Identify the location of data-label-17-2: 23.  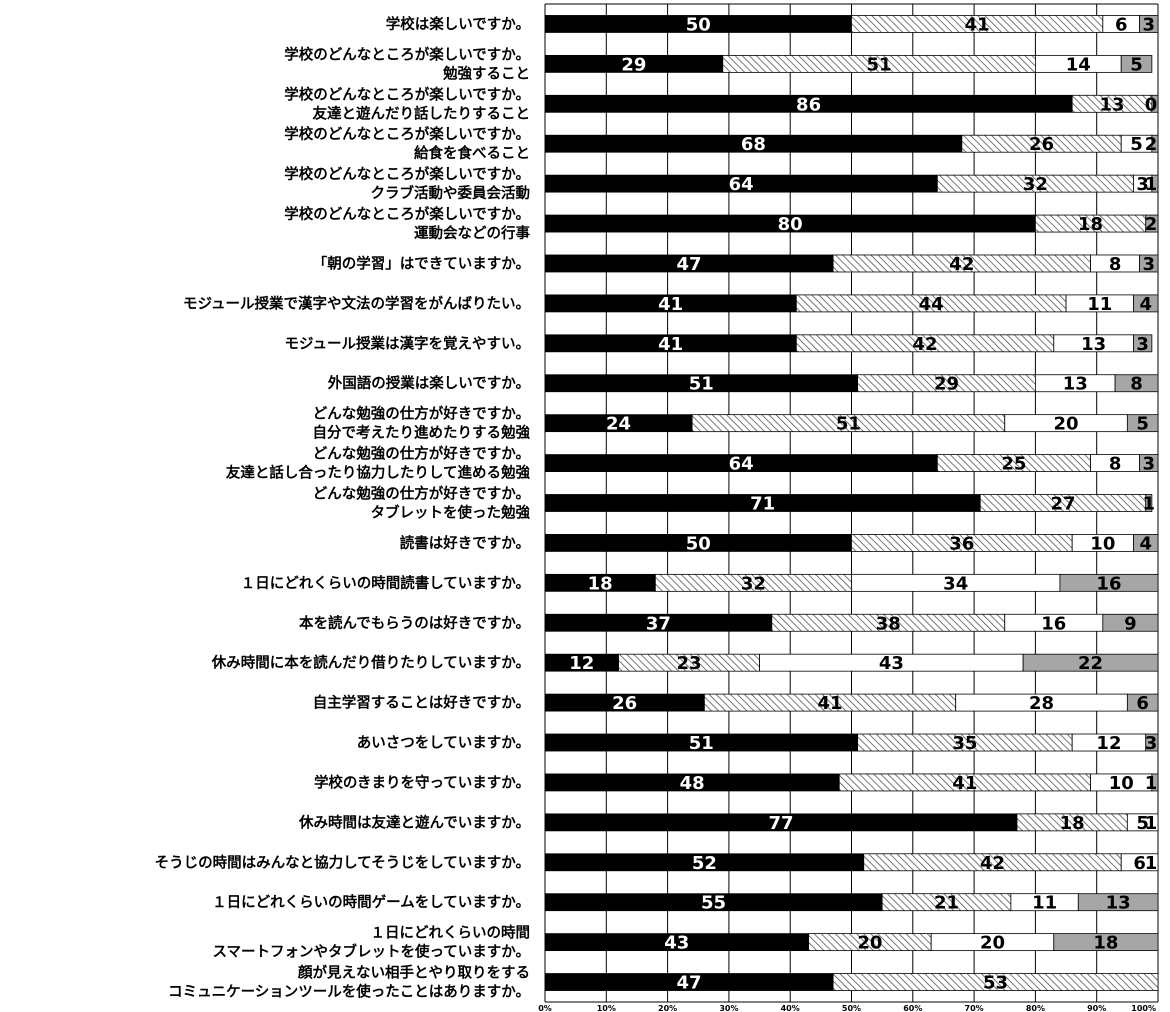
(689, 663).